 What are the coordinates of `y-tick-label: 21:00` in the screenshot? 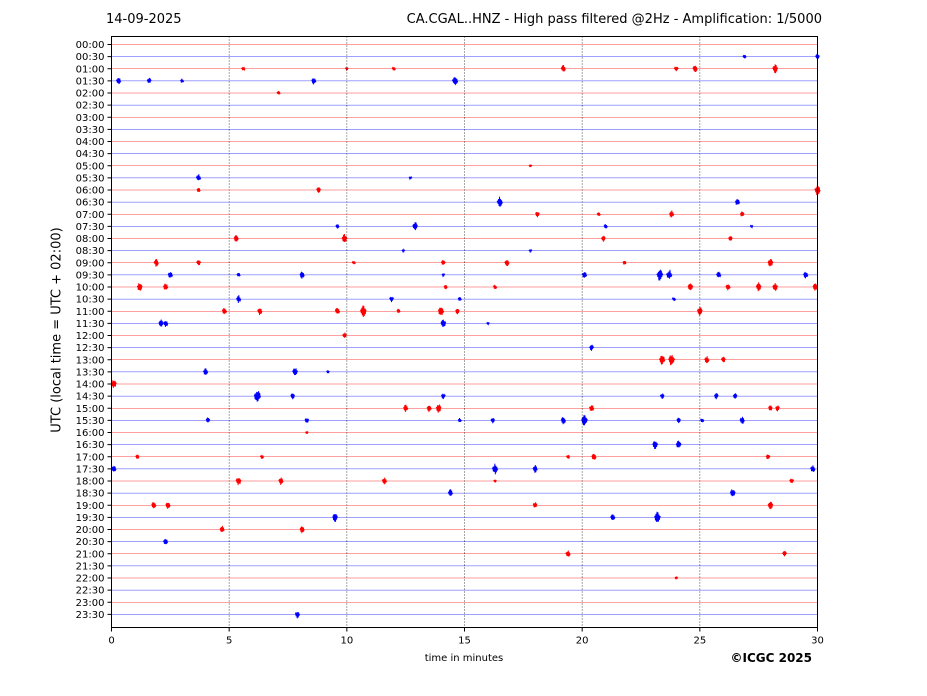 It's located at (90, 554).